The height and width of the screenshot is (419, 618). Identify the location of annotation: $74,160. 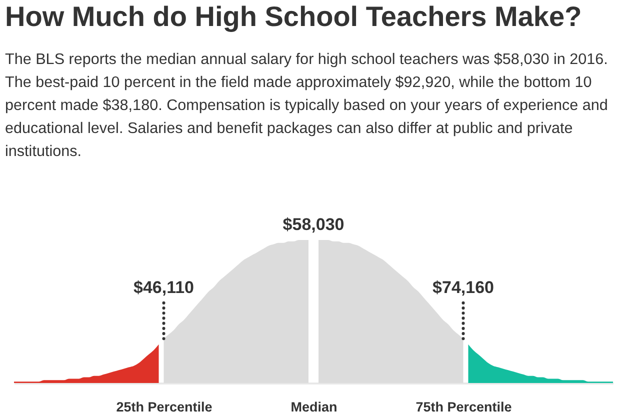
(463, 287).